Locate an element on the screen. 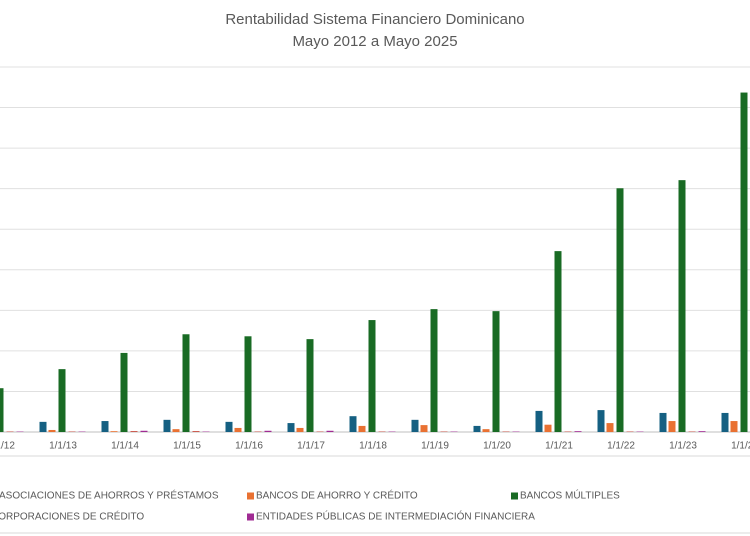 This screenshot has width=750, height=536. legend-label: BANCOS MÚLTIPLES is located at coordinates (570, 495).